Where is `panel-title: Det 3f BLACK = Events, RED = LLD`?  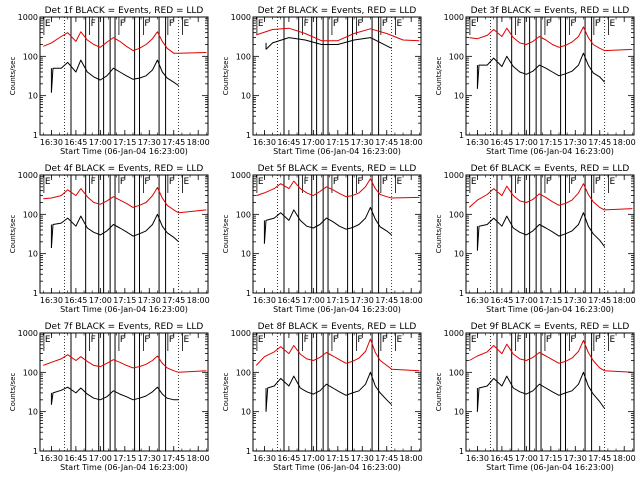
panel-title: Det 3f BLACK = Events, RED = LLD is located at coordinates (550, 11).